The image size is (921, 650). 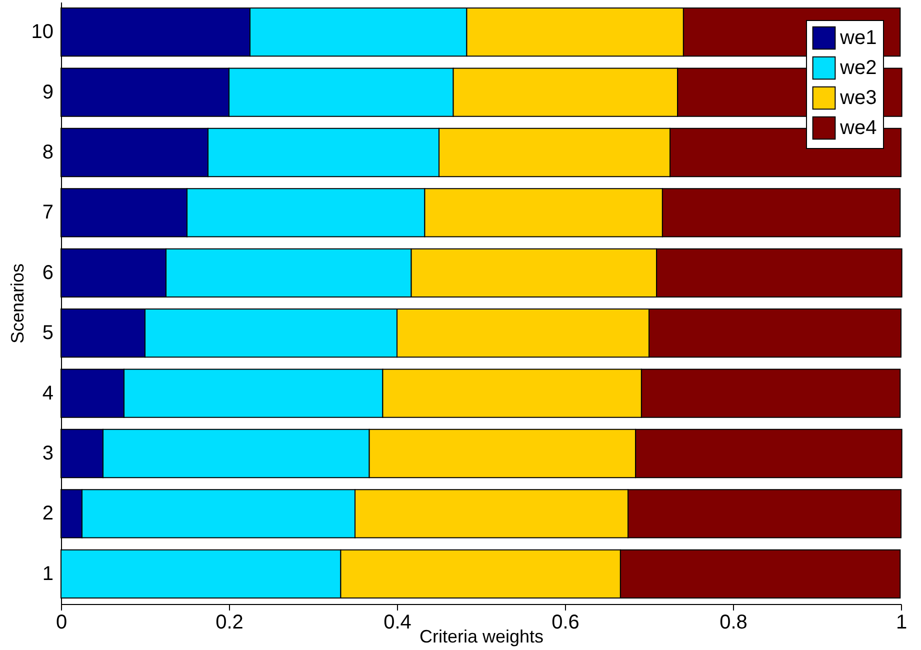 What do you see at coordinates (858, 128) in the screenshot?
I see `legend-label: we4` at bounding box center [858, 128].